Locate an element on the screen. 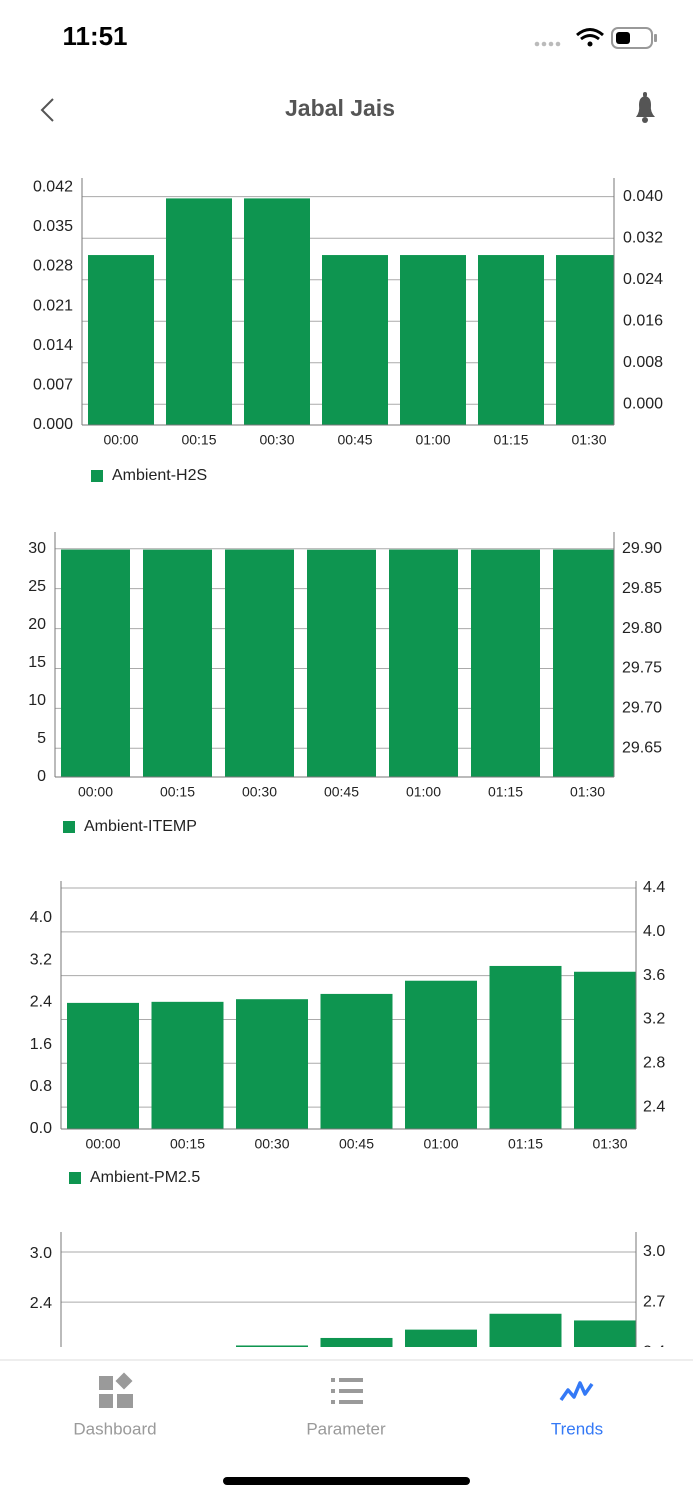 Image resolution: width=693 pixels, height=1505 pixels. bell-button is located at coordinates (645, 107).